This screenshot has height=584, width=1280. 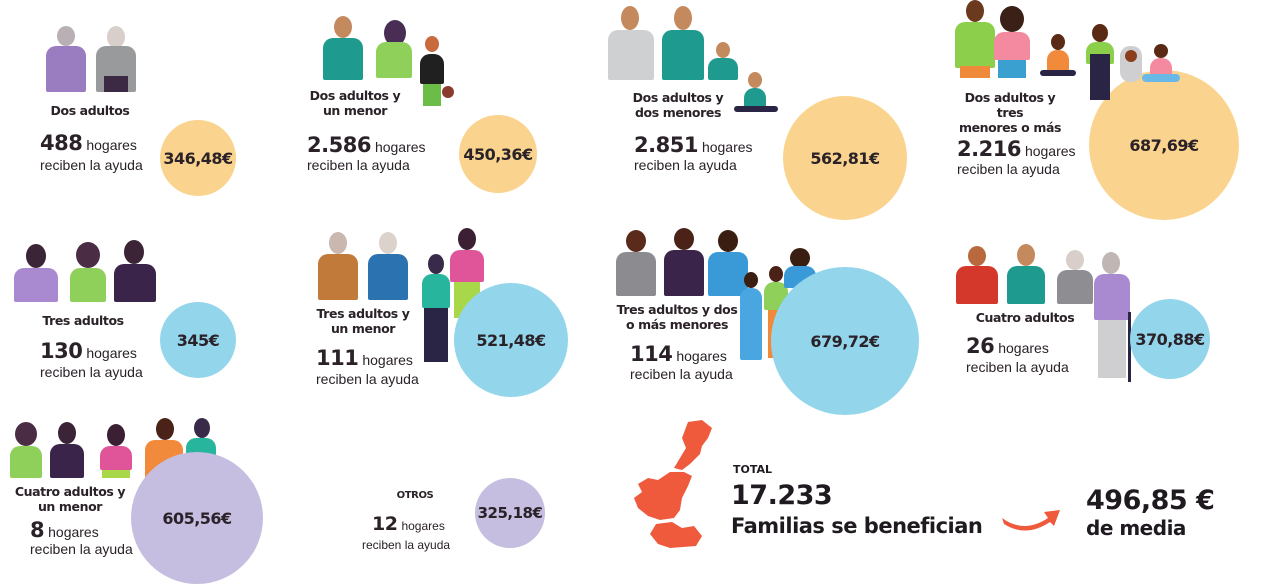 What do you see at coordinates (753, 469) in the screenshot?
I see `total-label: TOTAL` at bounding box center [753, 469].